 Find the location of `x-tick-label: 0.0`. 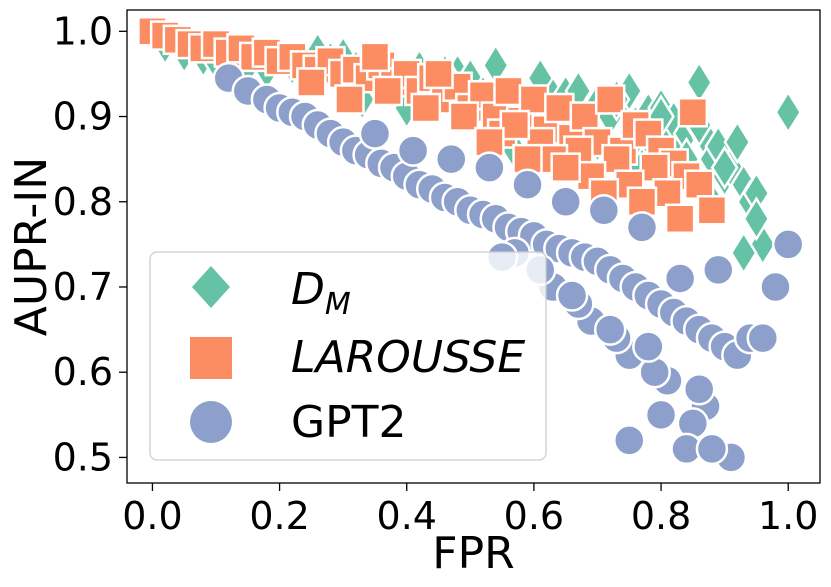

x-tick-label: 0.0 is located at coordinates (152, 516).